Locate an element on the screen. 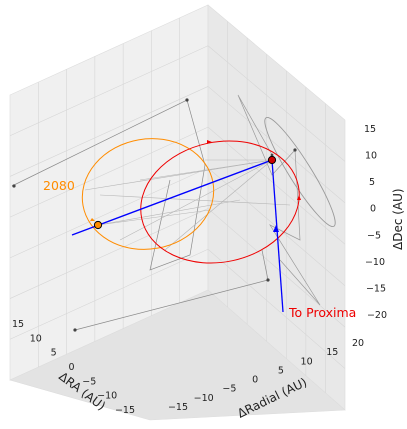  orange-arrow-ticks is located at coordinates (92, 219).